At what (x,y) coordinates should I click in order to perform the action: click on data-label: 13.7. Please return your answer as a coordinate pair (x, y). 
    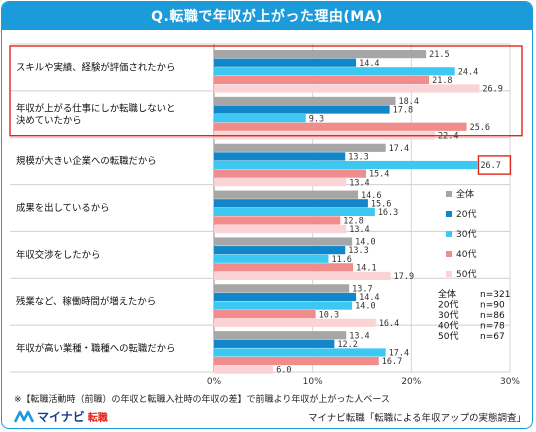
    Looking at the image, I should click on (362, 289).